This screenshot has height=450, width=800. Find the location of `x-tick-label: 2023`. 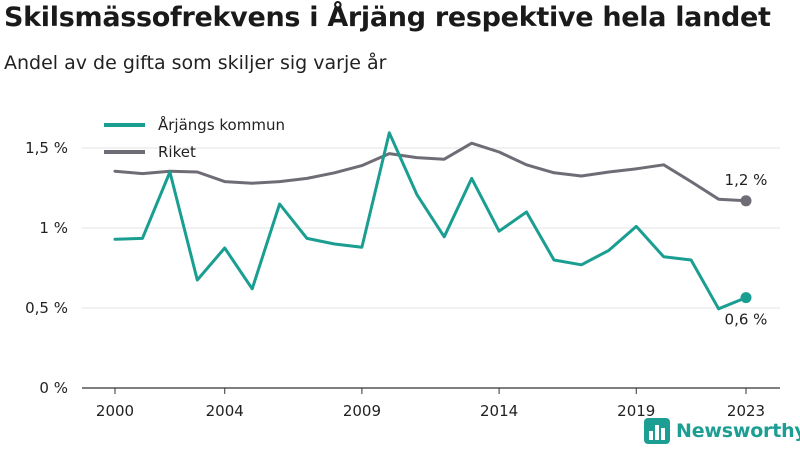

x-tick-label: 2023 is located at coordinates (746, 411).